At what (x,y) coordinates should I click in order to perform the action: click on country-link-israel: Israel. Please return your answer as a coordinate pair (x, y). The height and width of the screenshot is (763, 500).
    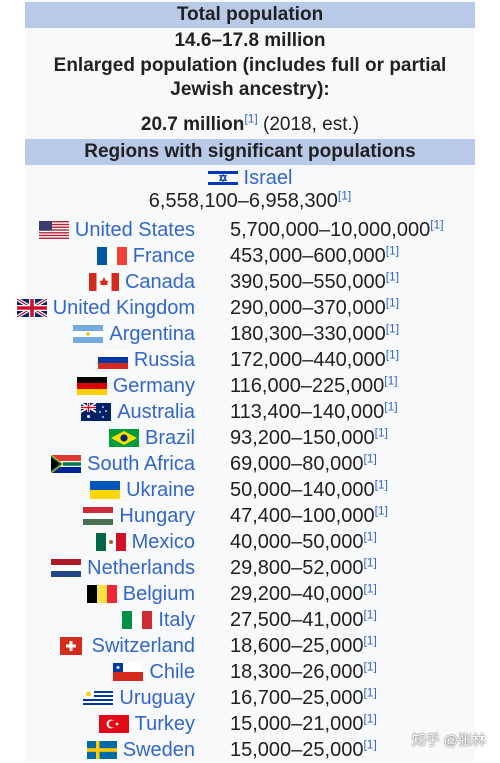
    Looking at the image, I should click on (268, 178).